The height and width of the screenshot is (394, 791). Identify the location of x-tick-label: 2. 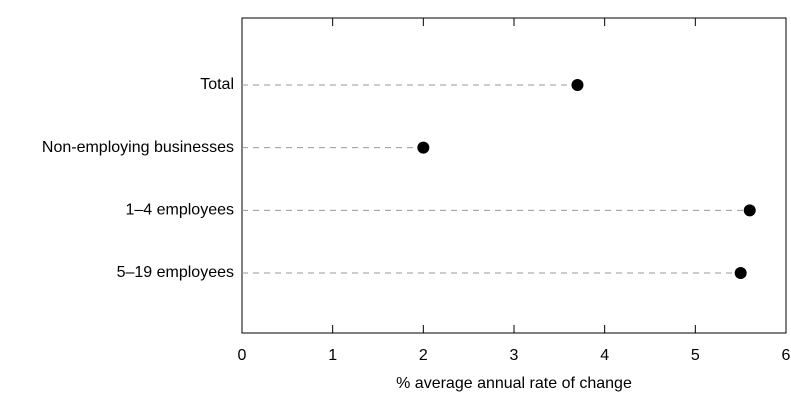
(423, 355).